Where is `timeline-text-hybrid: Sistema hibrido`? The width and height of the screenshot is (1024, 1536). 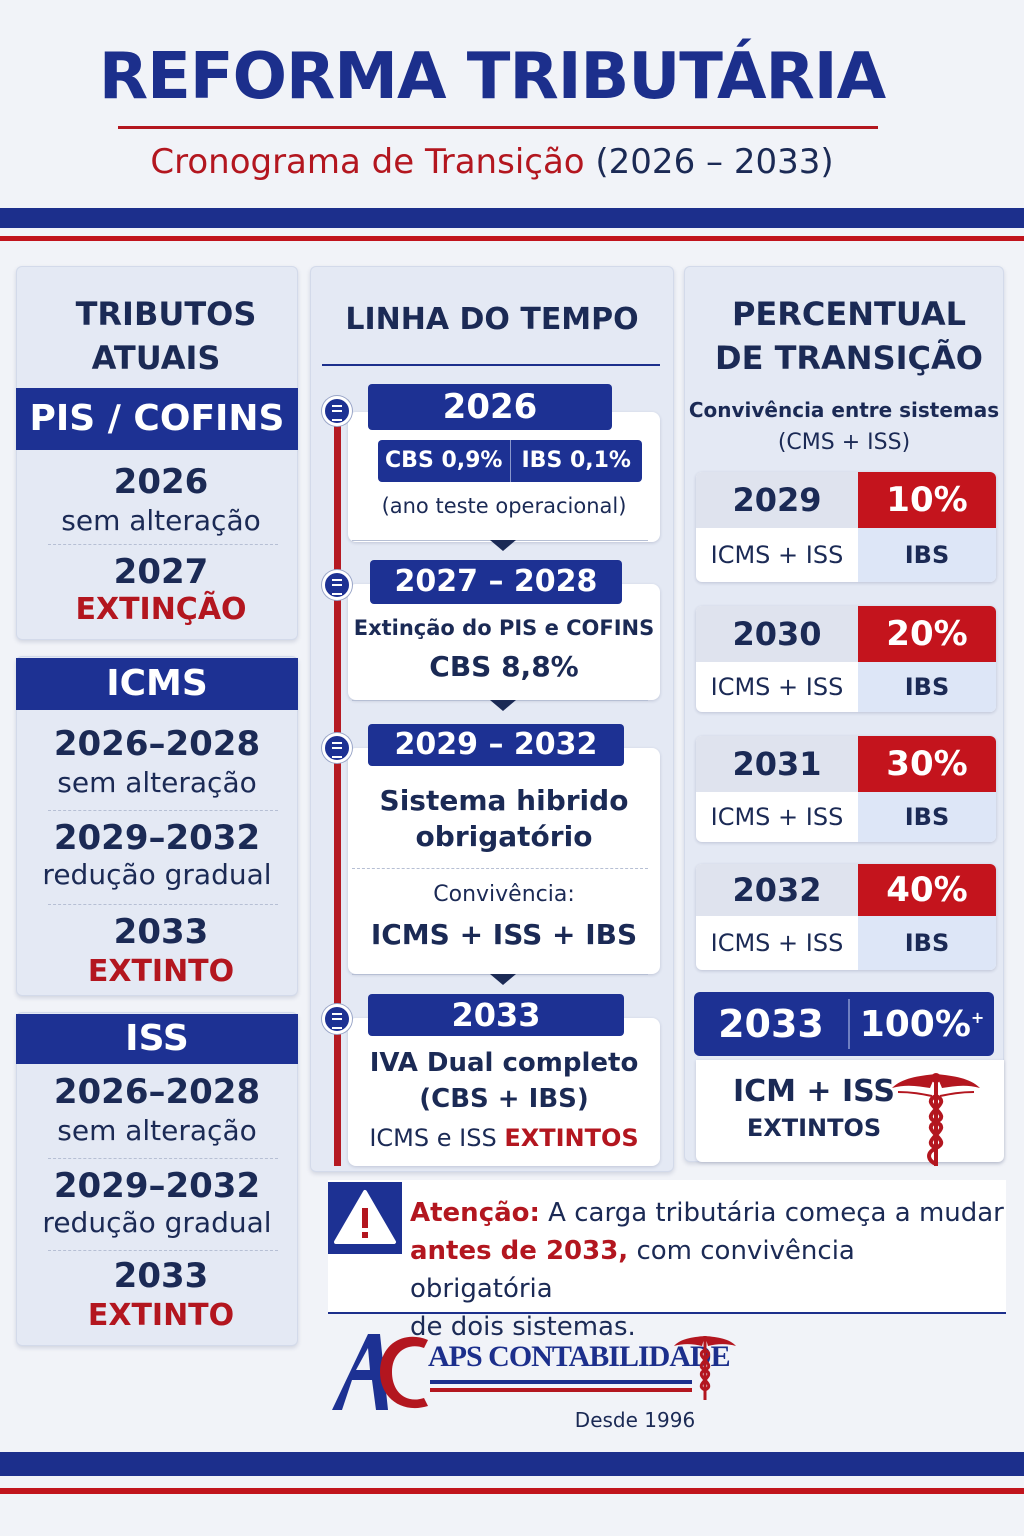 timeline-text-hybrid: Sistema hibrido is located at coordinates (504, 800).